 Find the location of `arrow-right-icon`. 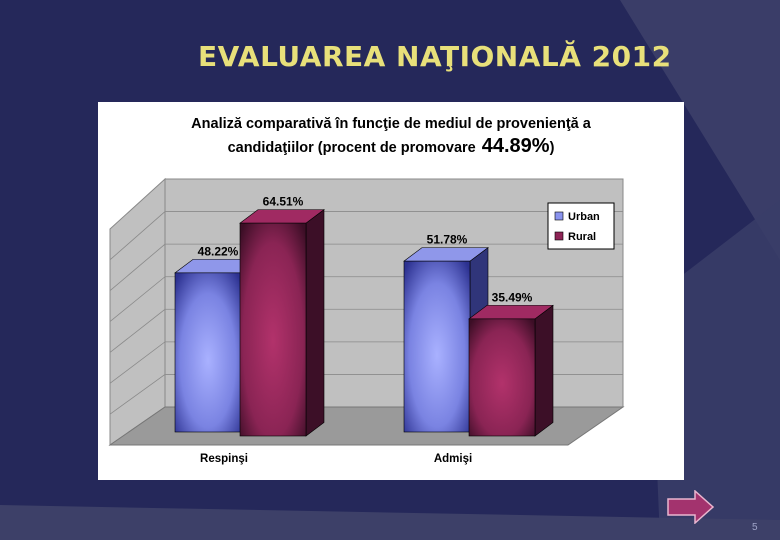

arrow-right-icon is located at coordinates (691, 507).